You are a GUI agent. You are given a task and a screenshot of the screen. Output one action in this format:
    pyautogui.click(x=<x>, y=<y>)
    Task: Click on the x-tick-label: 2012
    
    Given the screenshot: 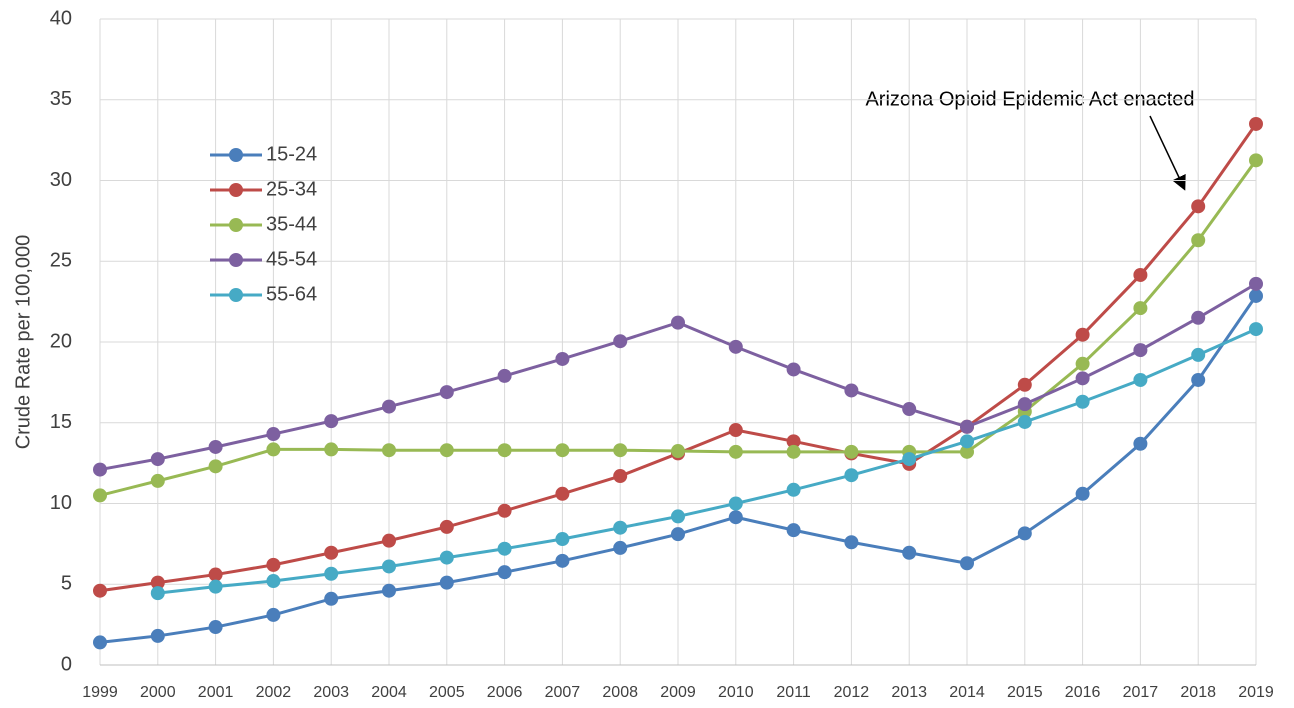 What is the action you would take?
    pyautogui.click(x=852, y=692)
    